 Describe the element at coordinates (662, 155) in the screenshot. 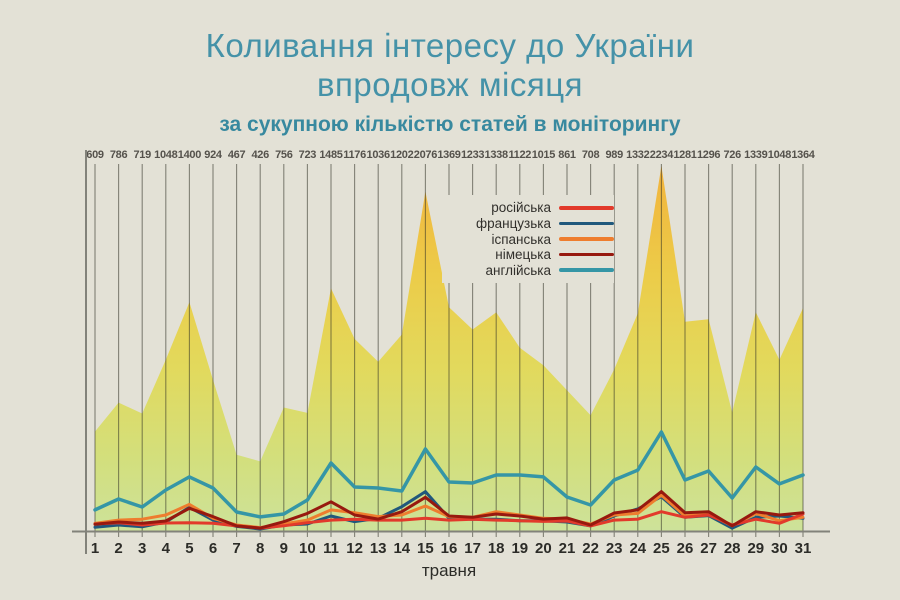

I see `total-value-label: 2234` at that location.